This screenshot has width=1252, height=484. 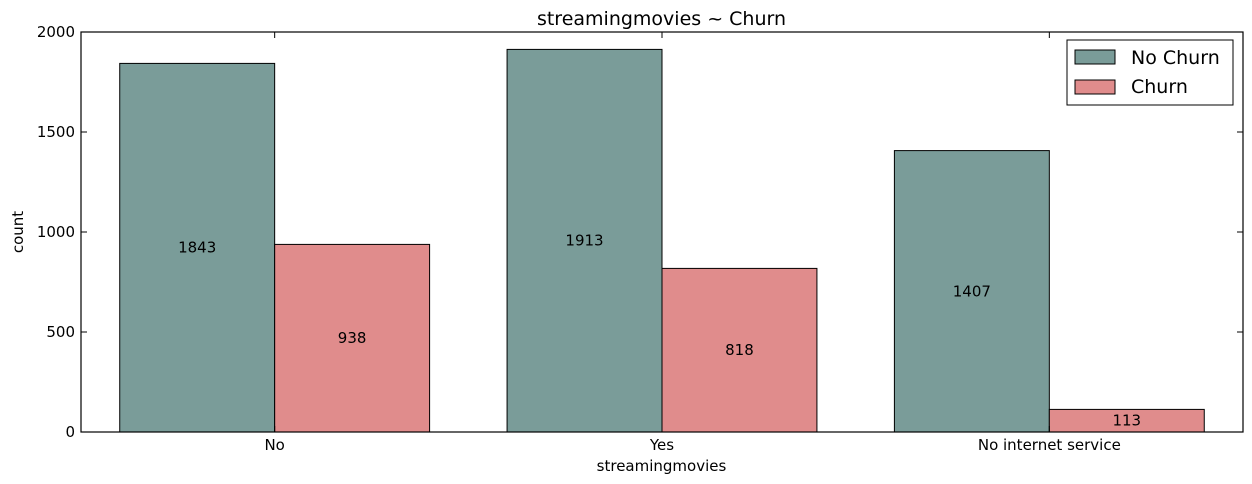 I want to click on data-label-churn-no-internet-service: 113, so click(x=1126, y=421).